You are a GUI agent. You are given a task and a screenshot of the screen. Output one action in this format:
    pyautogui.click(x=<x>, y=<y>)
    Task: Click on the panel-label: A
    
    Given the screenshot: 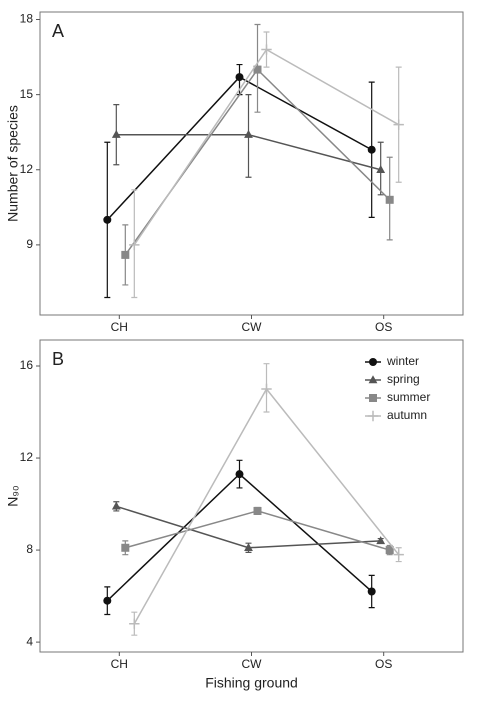 What is the action you would take?
    pyautogui.click(x=58, y=31)
    